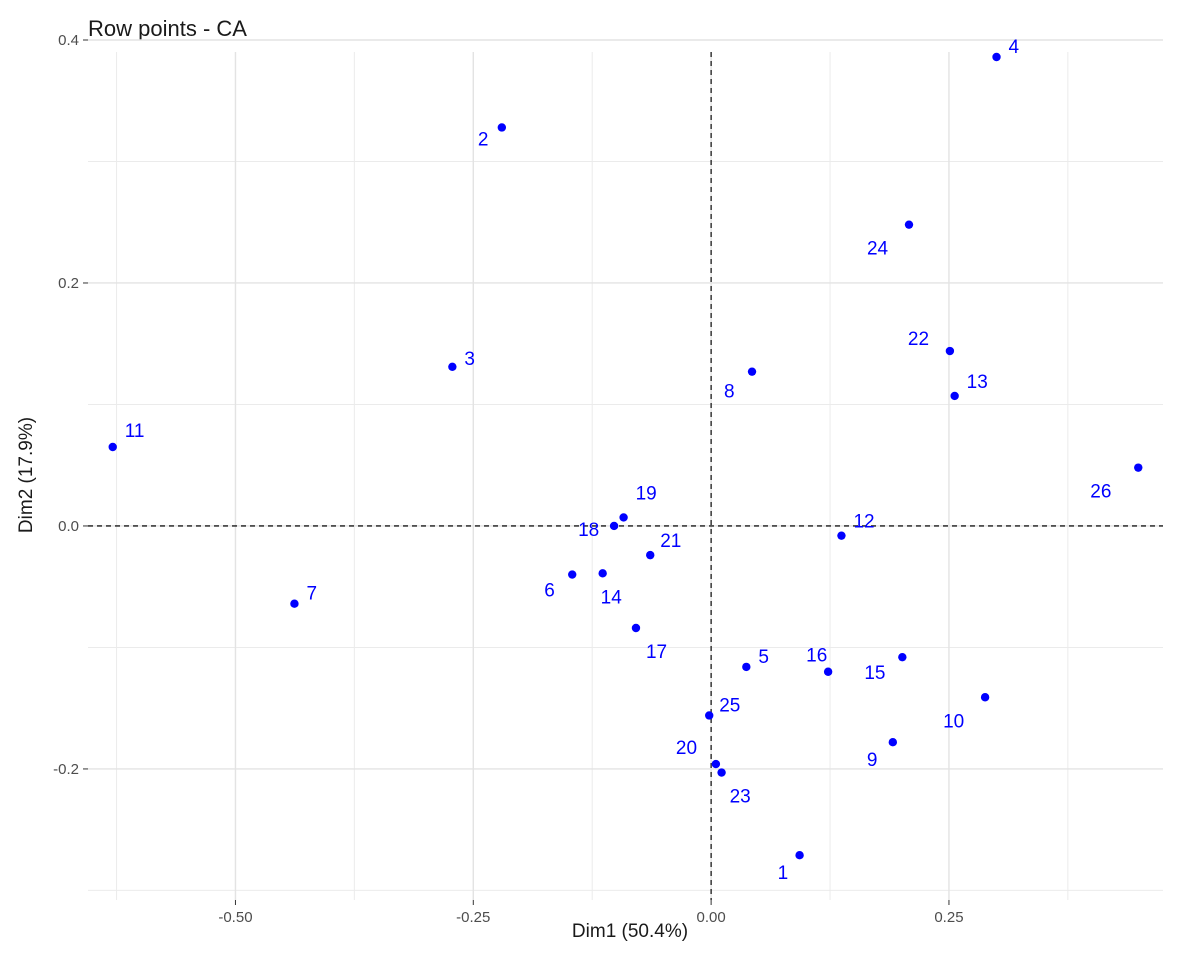 The image size is (1190, 956). I want to click on point-label: 10, so click(953, 721).